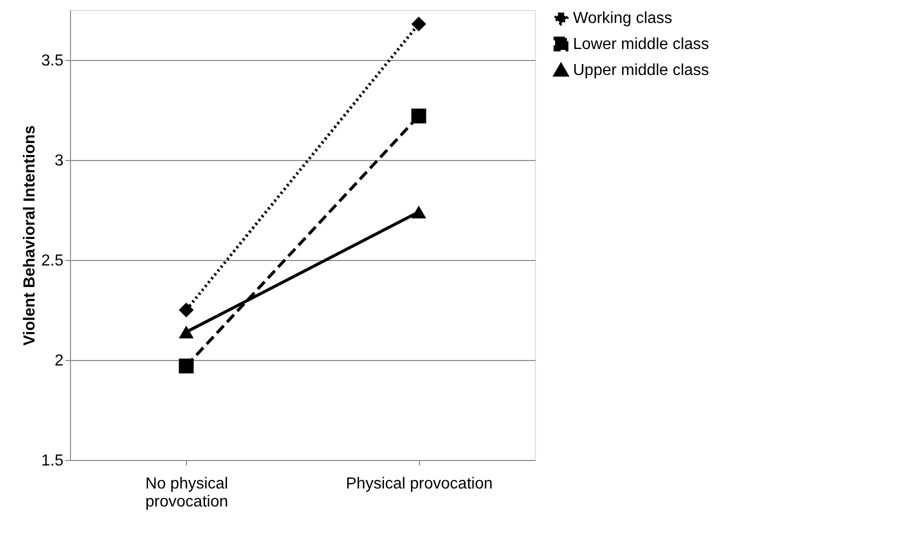 This screenshot has width=910, height=539. I want to click on x-tick-label: No physical provocation, so click(186, 493).